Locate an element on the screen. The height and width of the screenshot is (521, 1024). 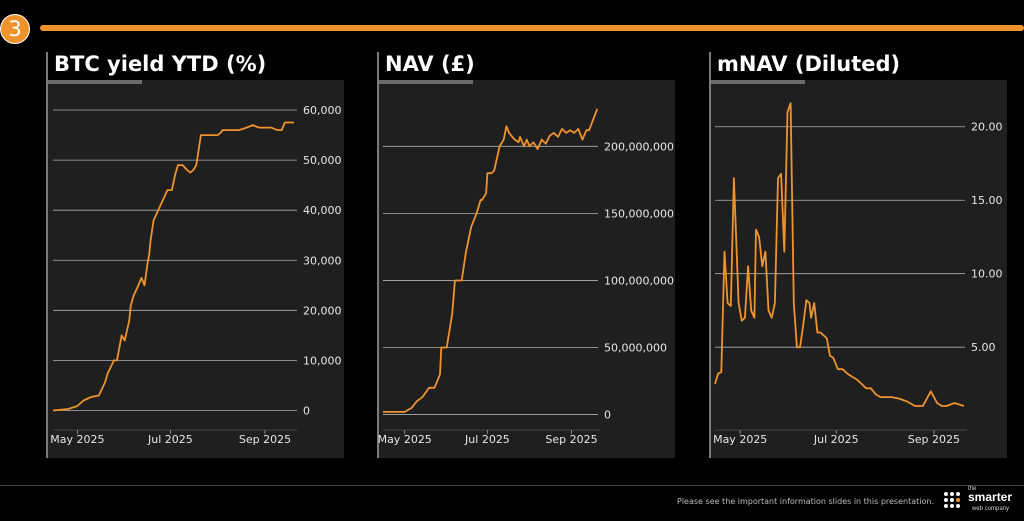
mnav-series-line is located at coordinates (839, 254).